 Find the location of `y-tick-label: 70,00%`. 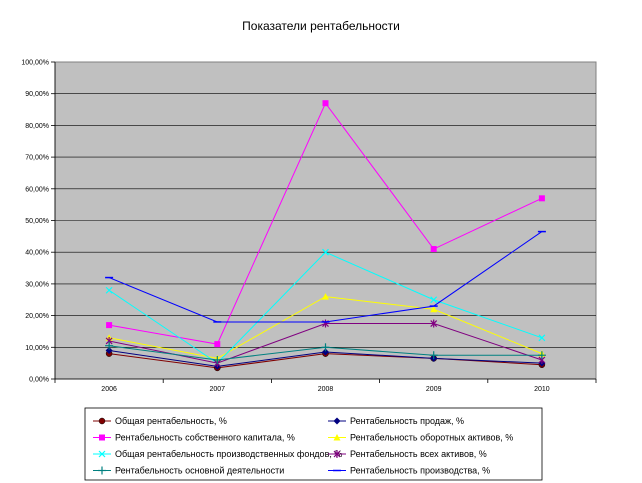

y-tick-label: 70,00% is located at coordinates (37, 158).